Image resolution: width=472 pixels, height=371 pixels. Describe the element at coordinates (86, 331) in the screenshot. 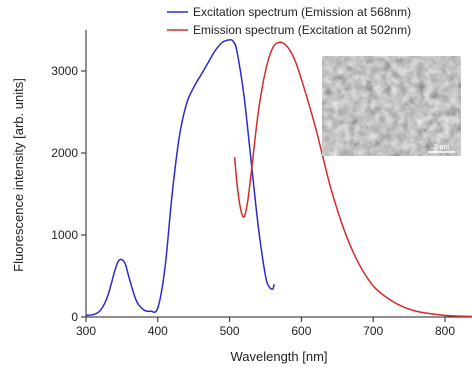

I see `x-tick-label: 300` at that location.